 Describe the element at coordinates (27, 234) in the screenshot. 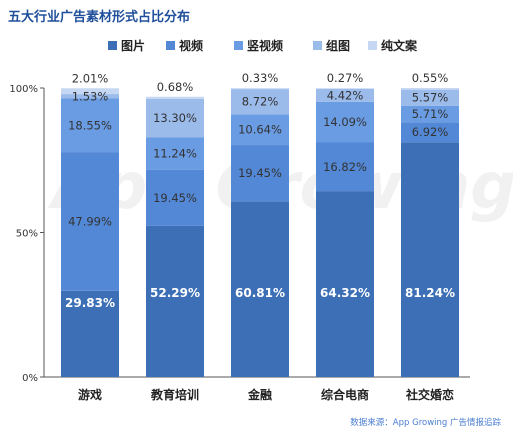

I see `y-tick-label: 50%` at that location.